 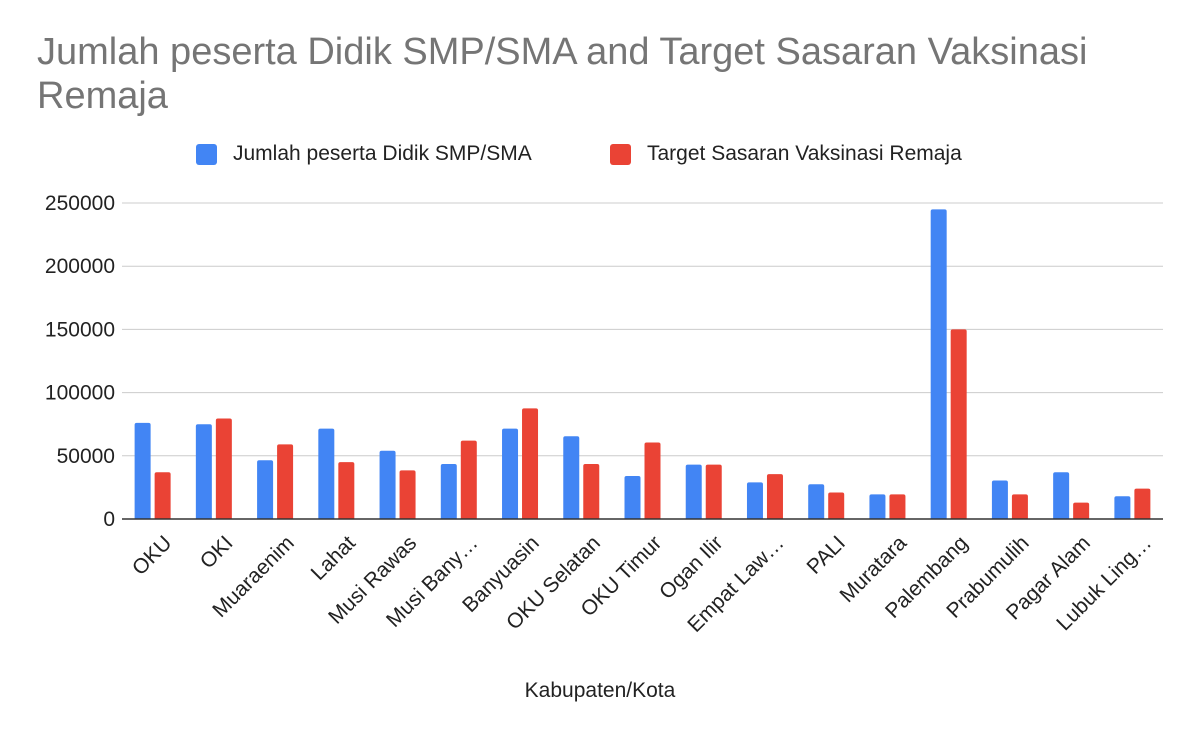 What do you see at coordinates (382, 153) in the screenshot?
I see `legend-label-series-1: Jumlah peserta Didik SMP/SMA` at bounding box center [382, 153].